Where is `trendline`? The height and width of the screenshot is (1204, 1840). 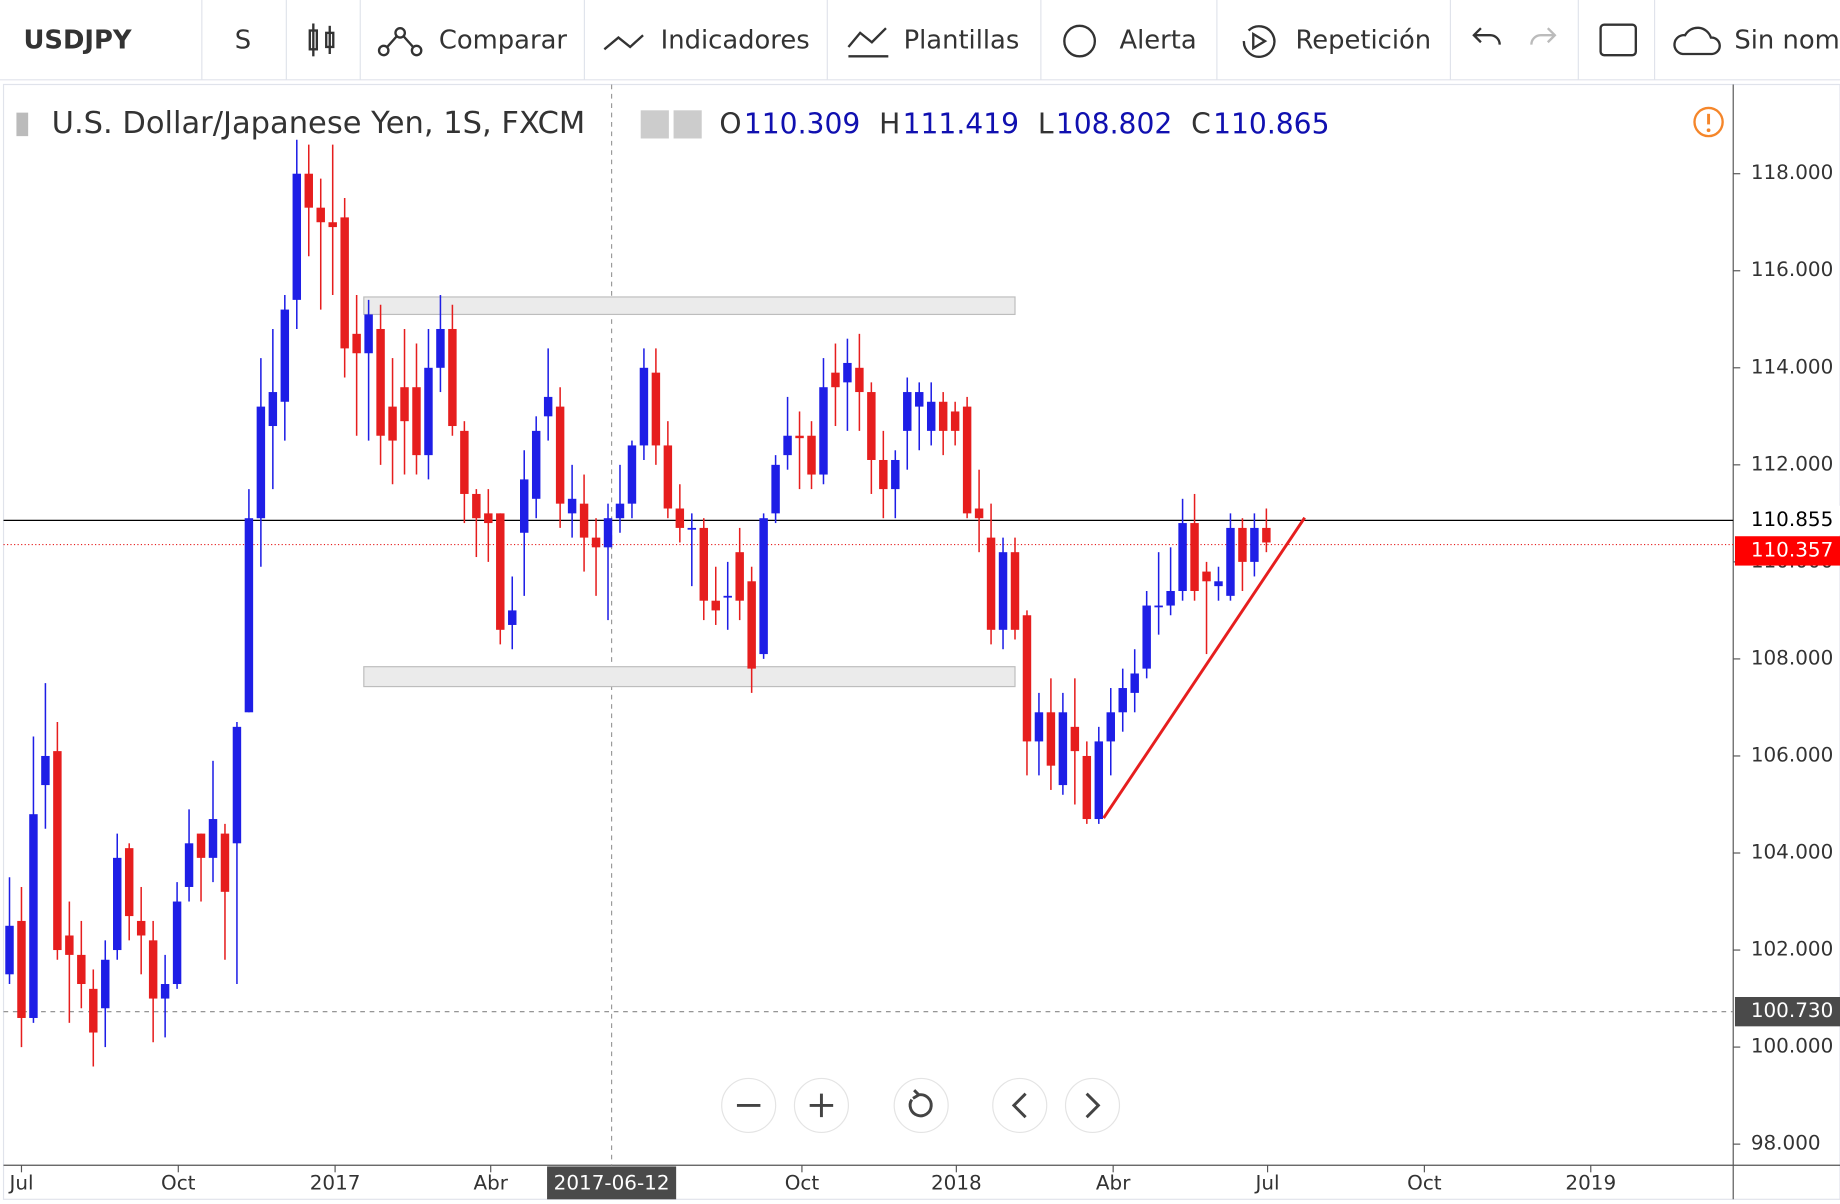
trendline is located at coordinates (1204, 667).